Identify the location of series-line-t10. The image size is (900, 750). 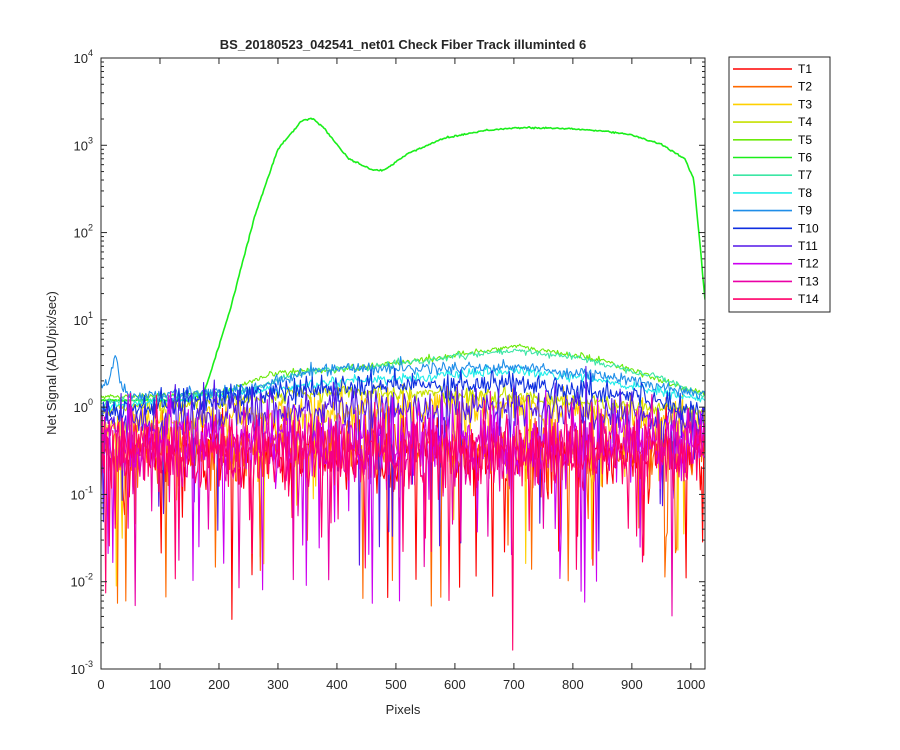
(403, 396).